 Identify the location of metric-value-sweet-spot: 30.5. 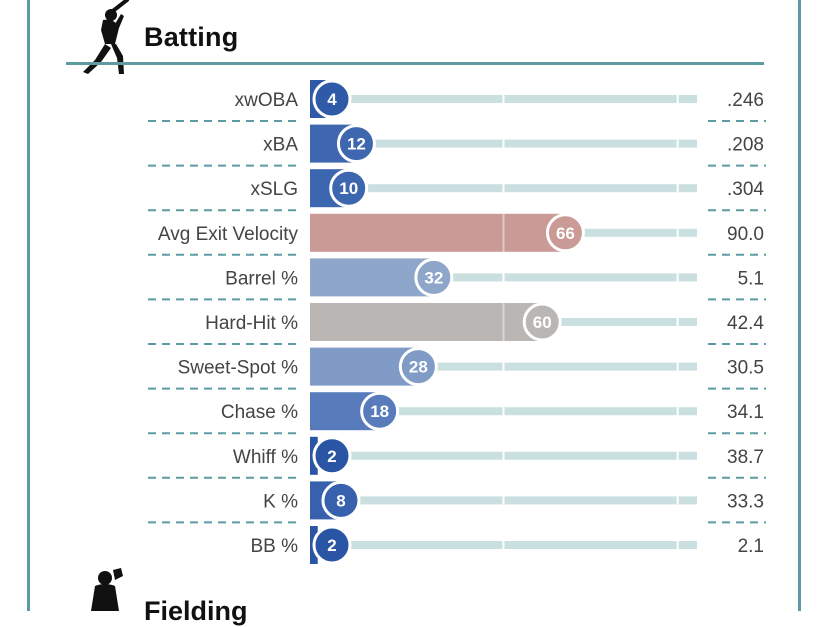
(745, 368).